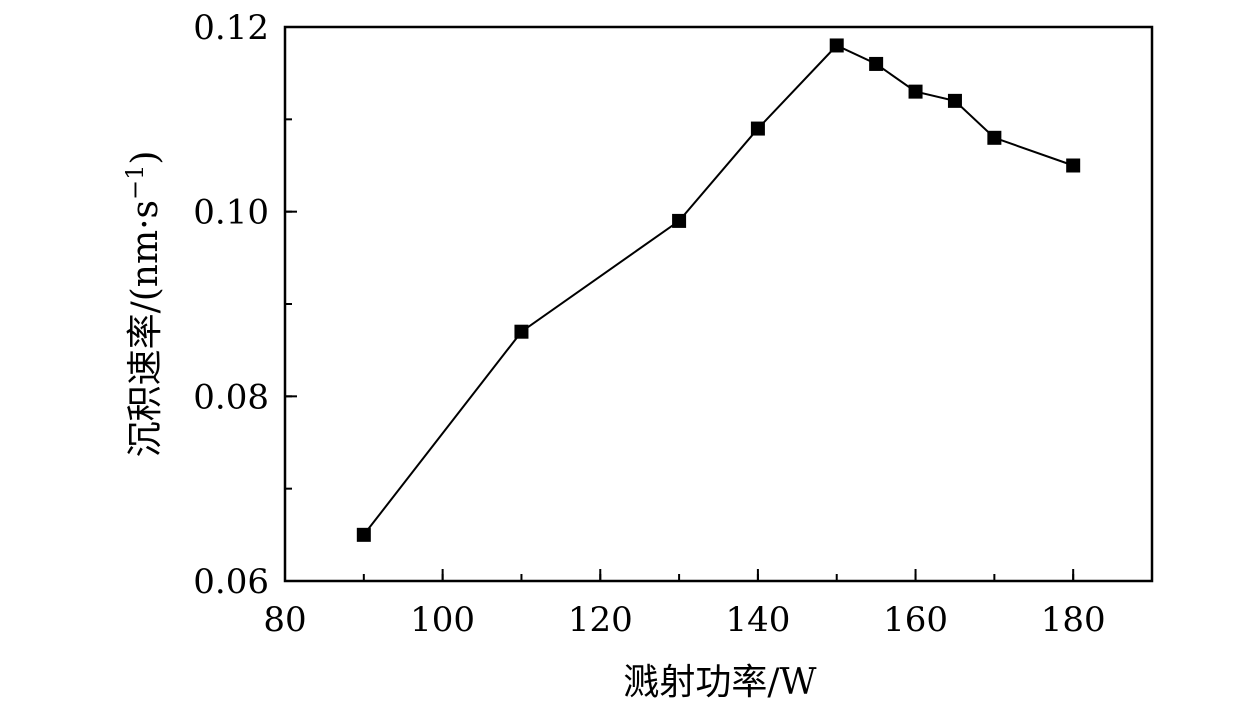 The width and height of the screenshot is (1260, 709). Describe the element at coordinates (231, 213) in the screenshot. I see `y-tick-label: 0.10` at that location.